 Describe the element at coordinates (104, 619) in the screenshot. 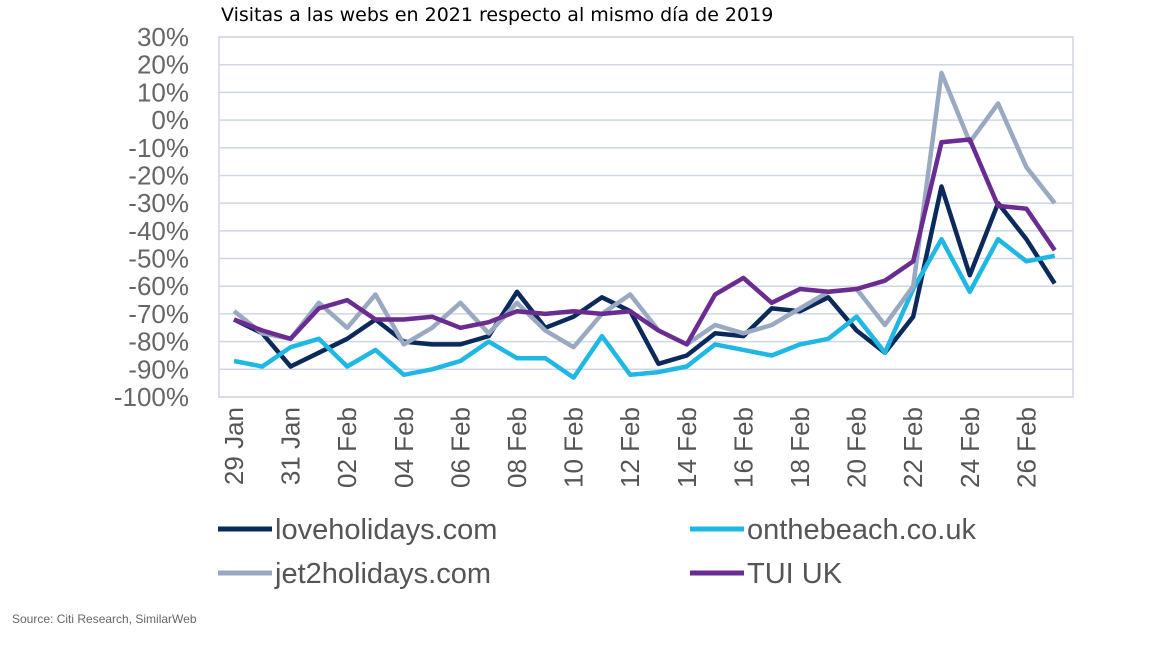

I see `source-note: Source: Citi Research, SimilarWeb` at that location.